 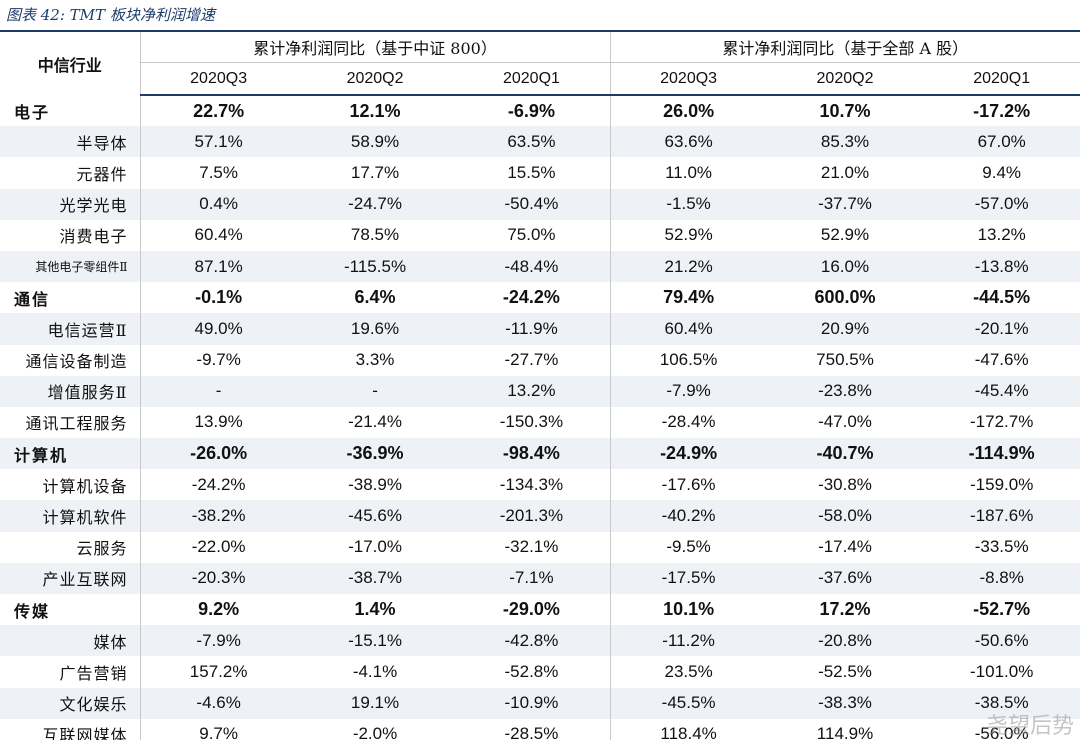 What do you see at coordinates (375, 547) in the screenshot?
I see `growth-cell: -17.0%` at bounding box center [375, 547].